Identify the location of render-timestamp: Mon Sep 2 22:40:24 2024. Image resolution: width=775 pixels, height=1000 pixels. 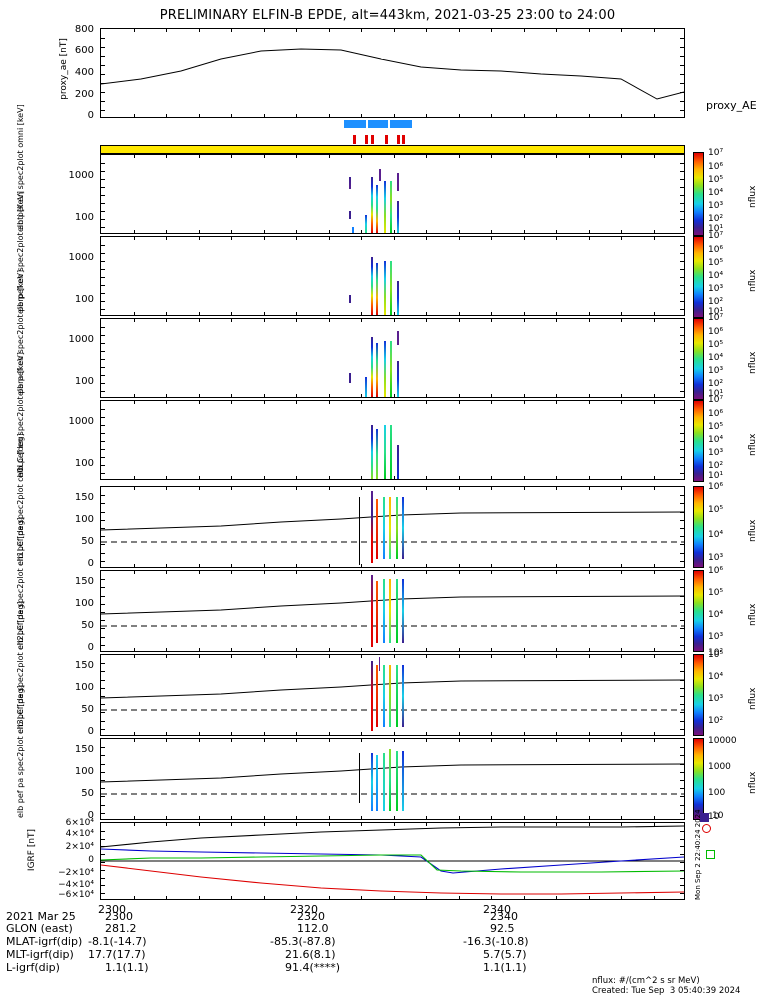
(698, 854).